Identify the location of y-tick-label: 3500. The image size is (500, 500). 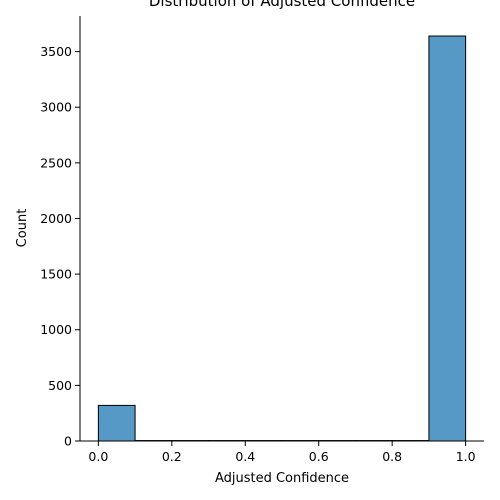
(56, 51).